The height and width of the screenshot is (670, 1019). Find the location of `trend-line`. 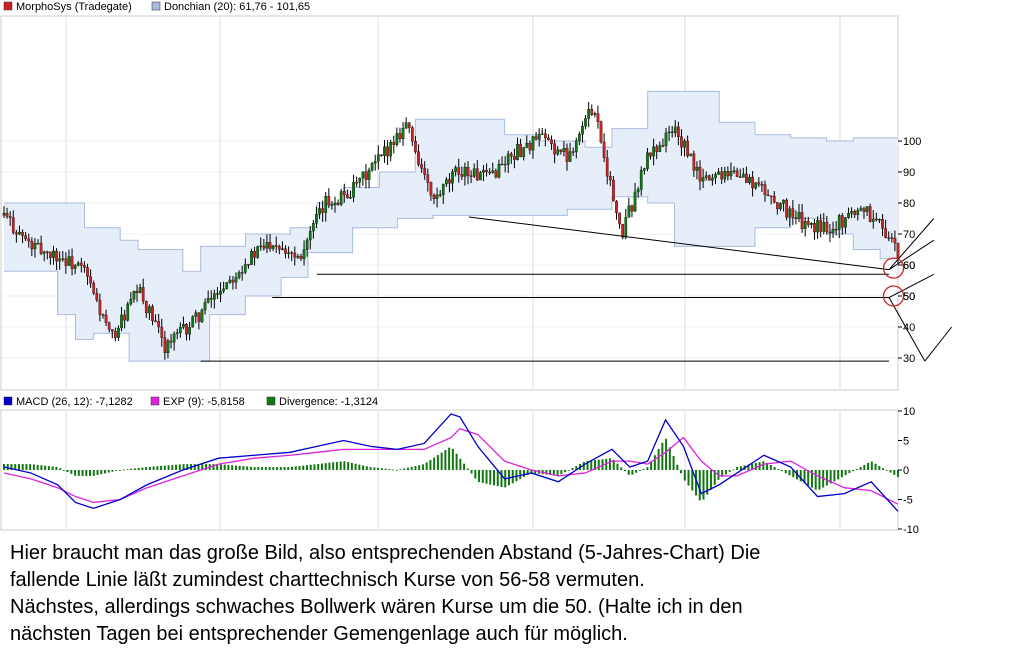

trend-line is located at coordinates (911, 255).